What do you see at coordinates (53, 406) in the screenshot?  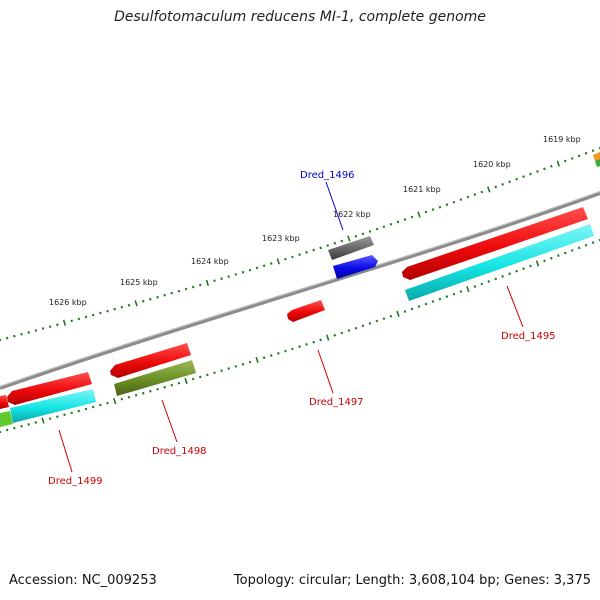 I see `feature-cyan` at bounding box center [53, 406].